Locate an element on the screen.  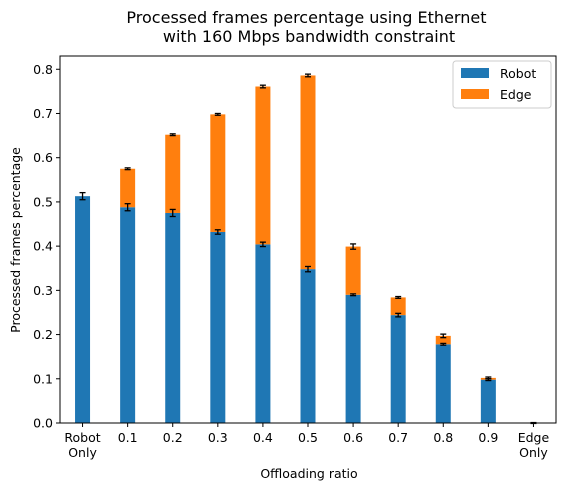
y-ticks-layer: 0.0 0.1 0.2 0.3 0.4 0.5 0.6 0.7 0.8 is located at coordinates (46, 246).